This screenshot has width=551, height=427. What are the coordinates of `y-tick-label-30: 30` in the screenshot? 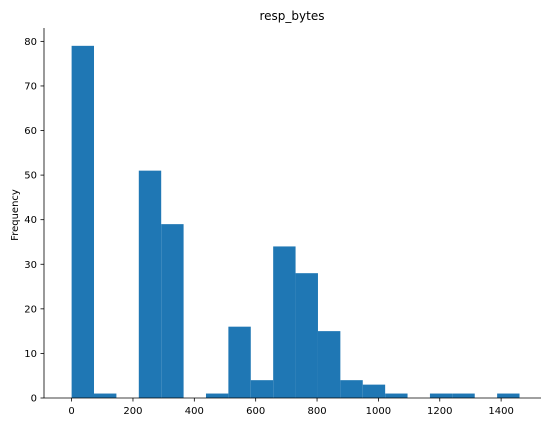 It's located at (30, 265).